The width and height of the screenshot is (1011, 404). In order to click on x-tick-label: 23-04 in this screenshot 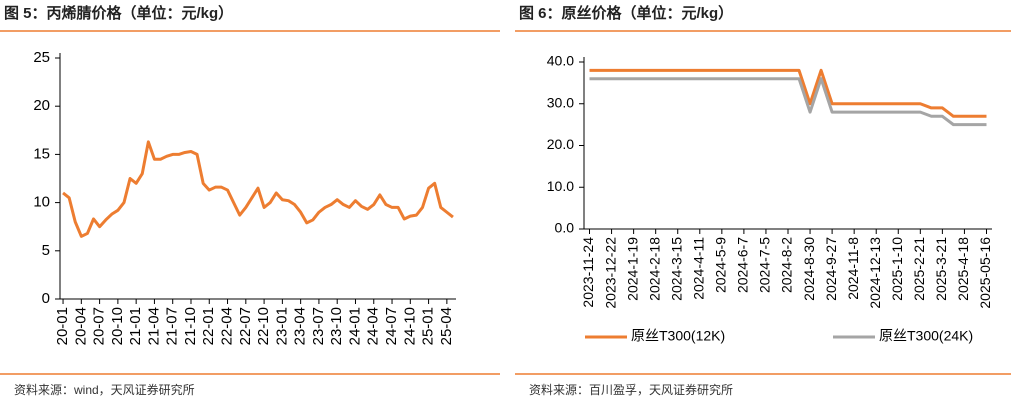, I will do `click(300, 326)`.